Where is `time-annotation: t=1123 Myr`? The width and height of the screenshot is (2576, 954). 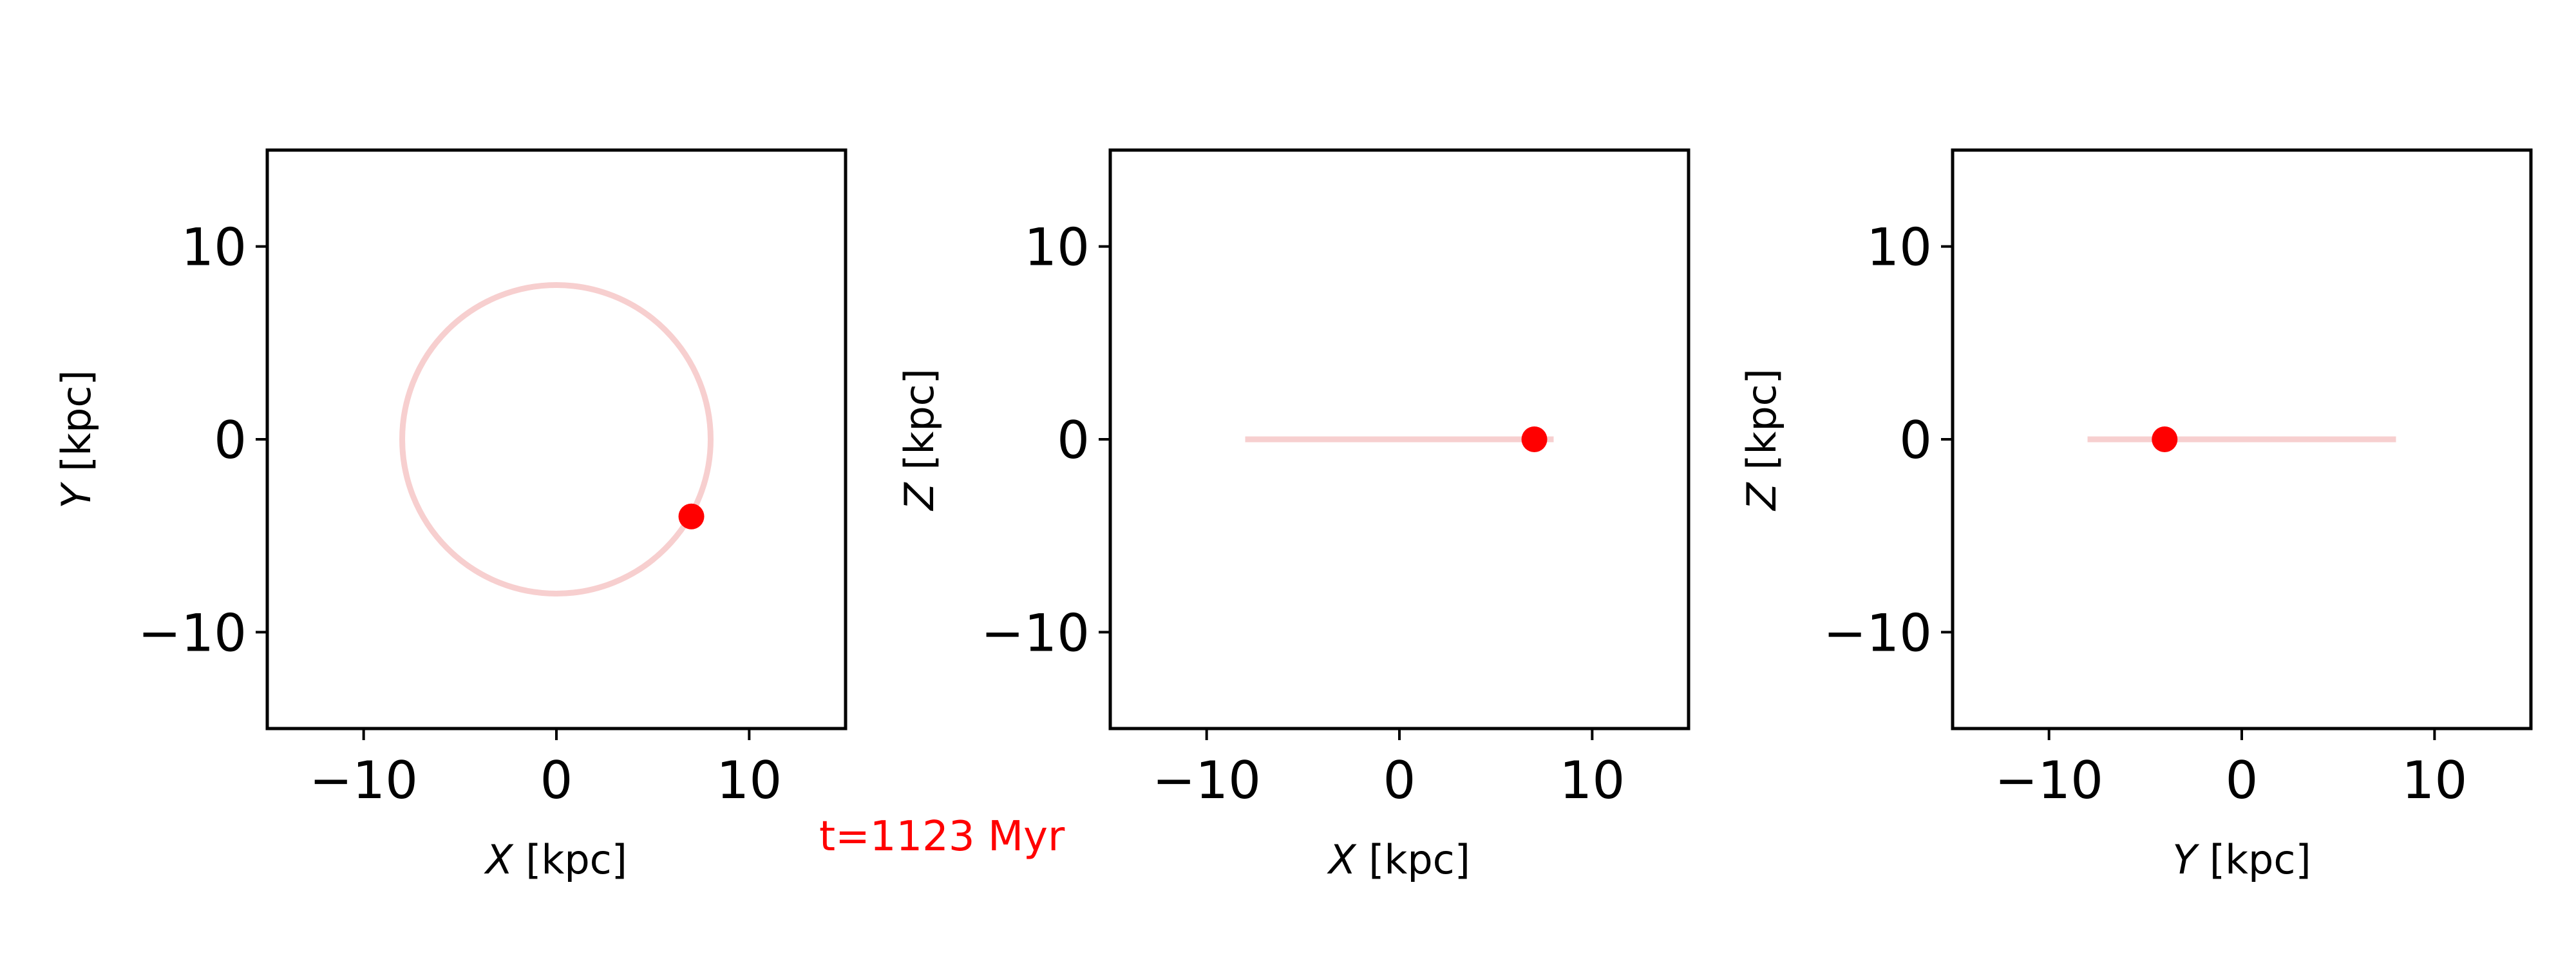 time-annotation: t=1123 Myr is located at coordinates (942, 837).